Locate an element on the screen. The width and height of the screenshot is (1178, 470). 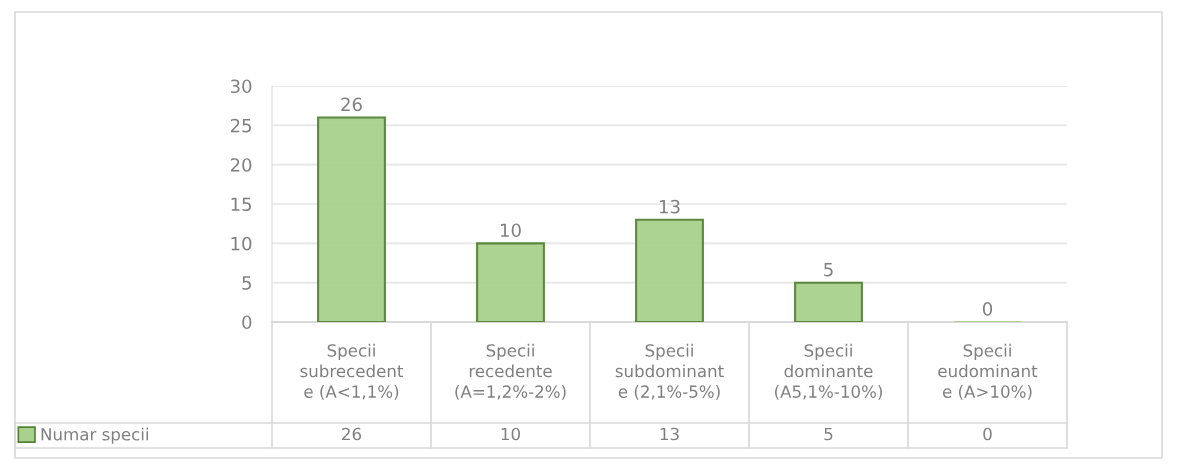
data-label: 10 is located at coordinates (510, 434).